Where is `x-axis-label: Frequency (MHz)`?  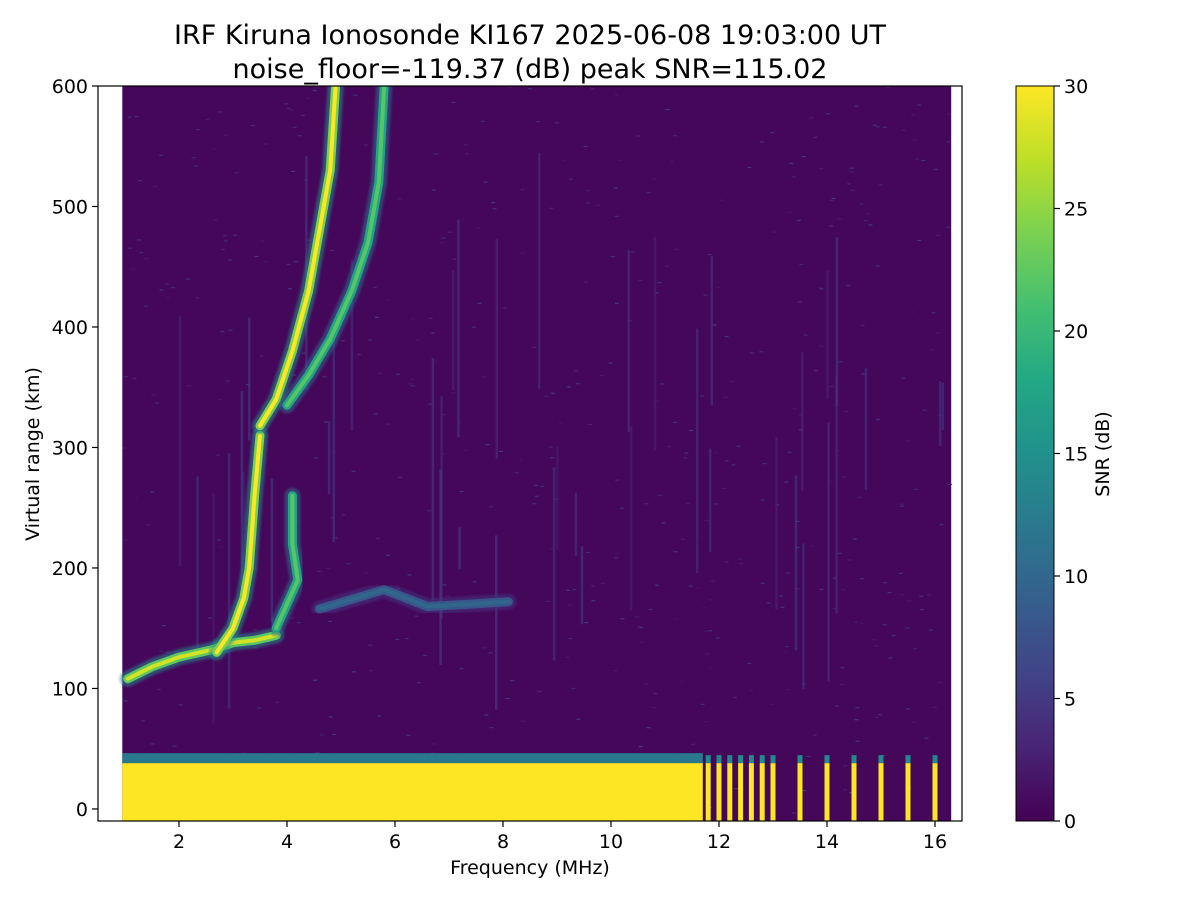 x-axis-label: Frequency (MHz) is located at coordinates (530, 868).